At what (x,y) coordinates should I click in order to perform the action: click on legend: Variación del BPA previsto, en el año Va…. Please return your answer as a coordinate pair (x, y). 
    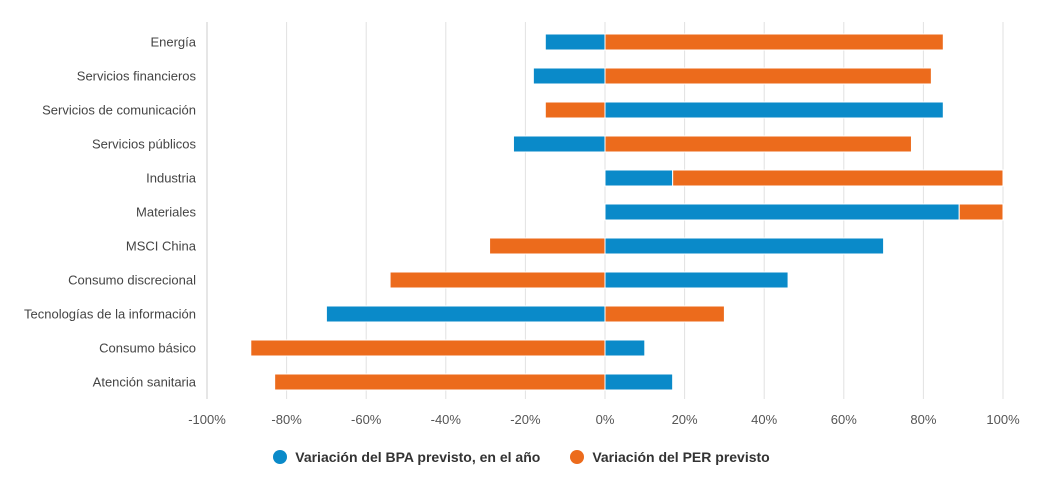
    Looking at the image, I should click on (521, 457).